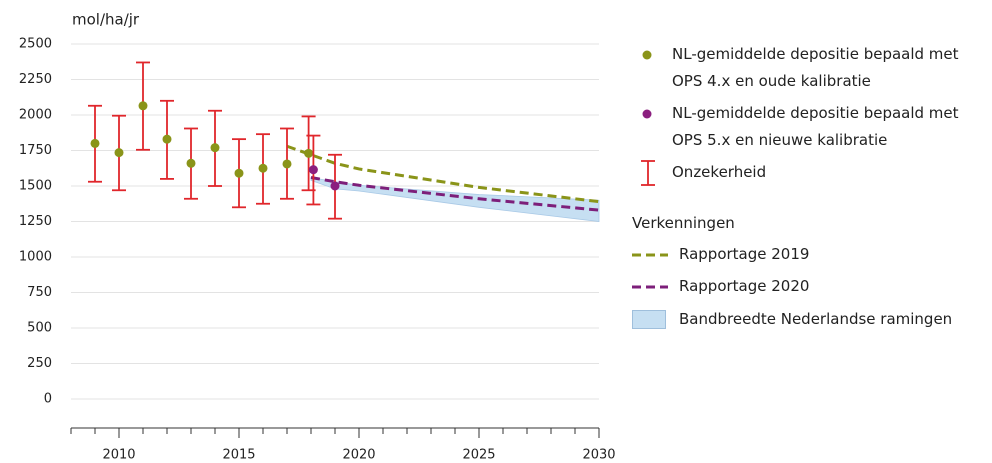  What do you see at coordinates (39, 328) in the screenshot?
I see `y-tick-label: 500` at bounding box center [39, 328].